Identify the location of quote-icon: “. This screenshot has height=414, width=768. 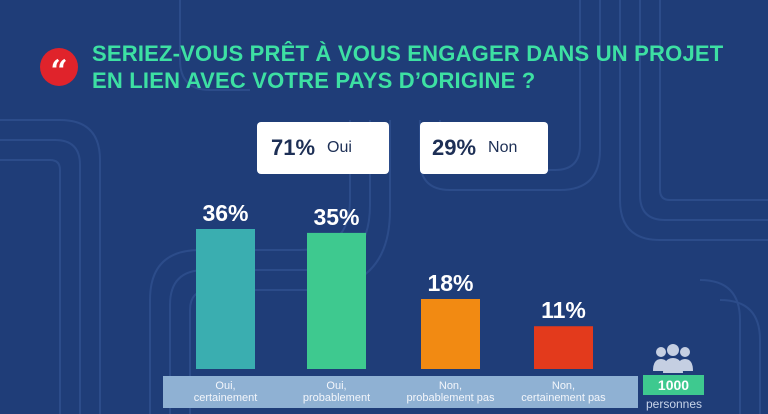
(59, 67).